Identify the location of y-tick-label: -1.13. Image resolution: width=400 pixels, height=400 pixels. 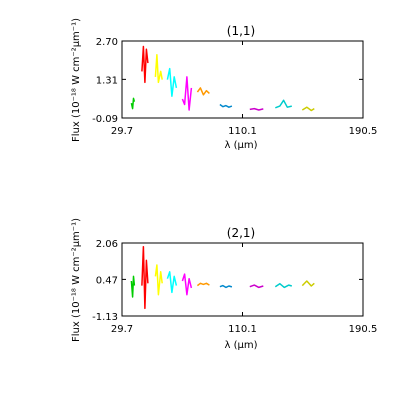
(105, 317).